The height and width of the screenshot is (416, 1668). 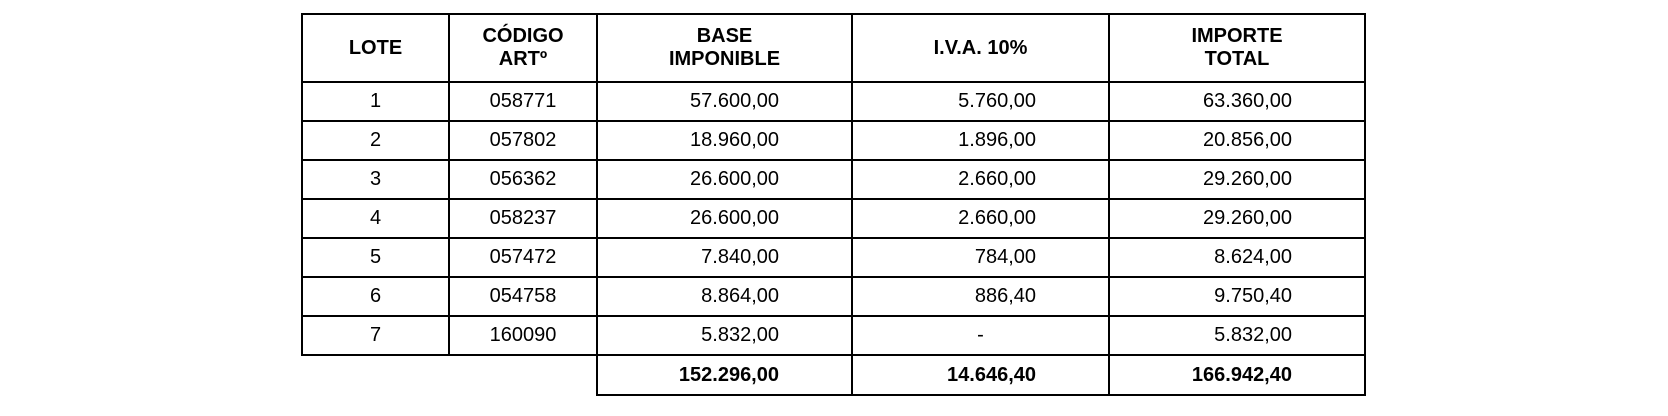 What do you see at coordinates (724, 48) in the screenshot?
I see `column-header: BASE IMPONIBLE` at bounding box center [724, 48].